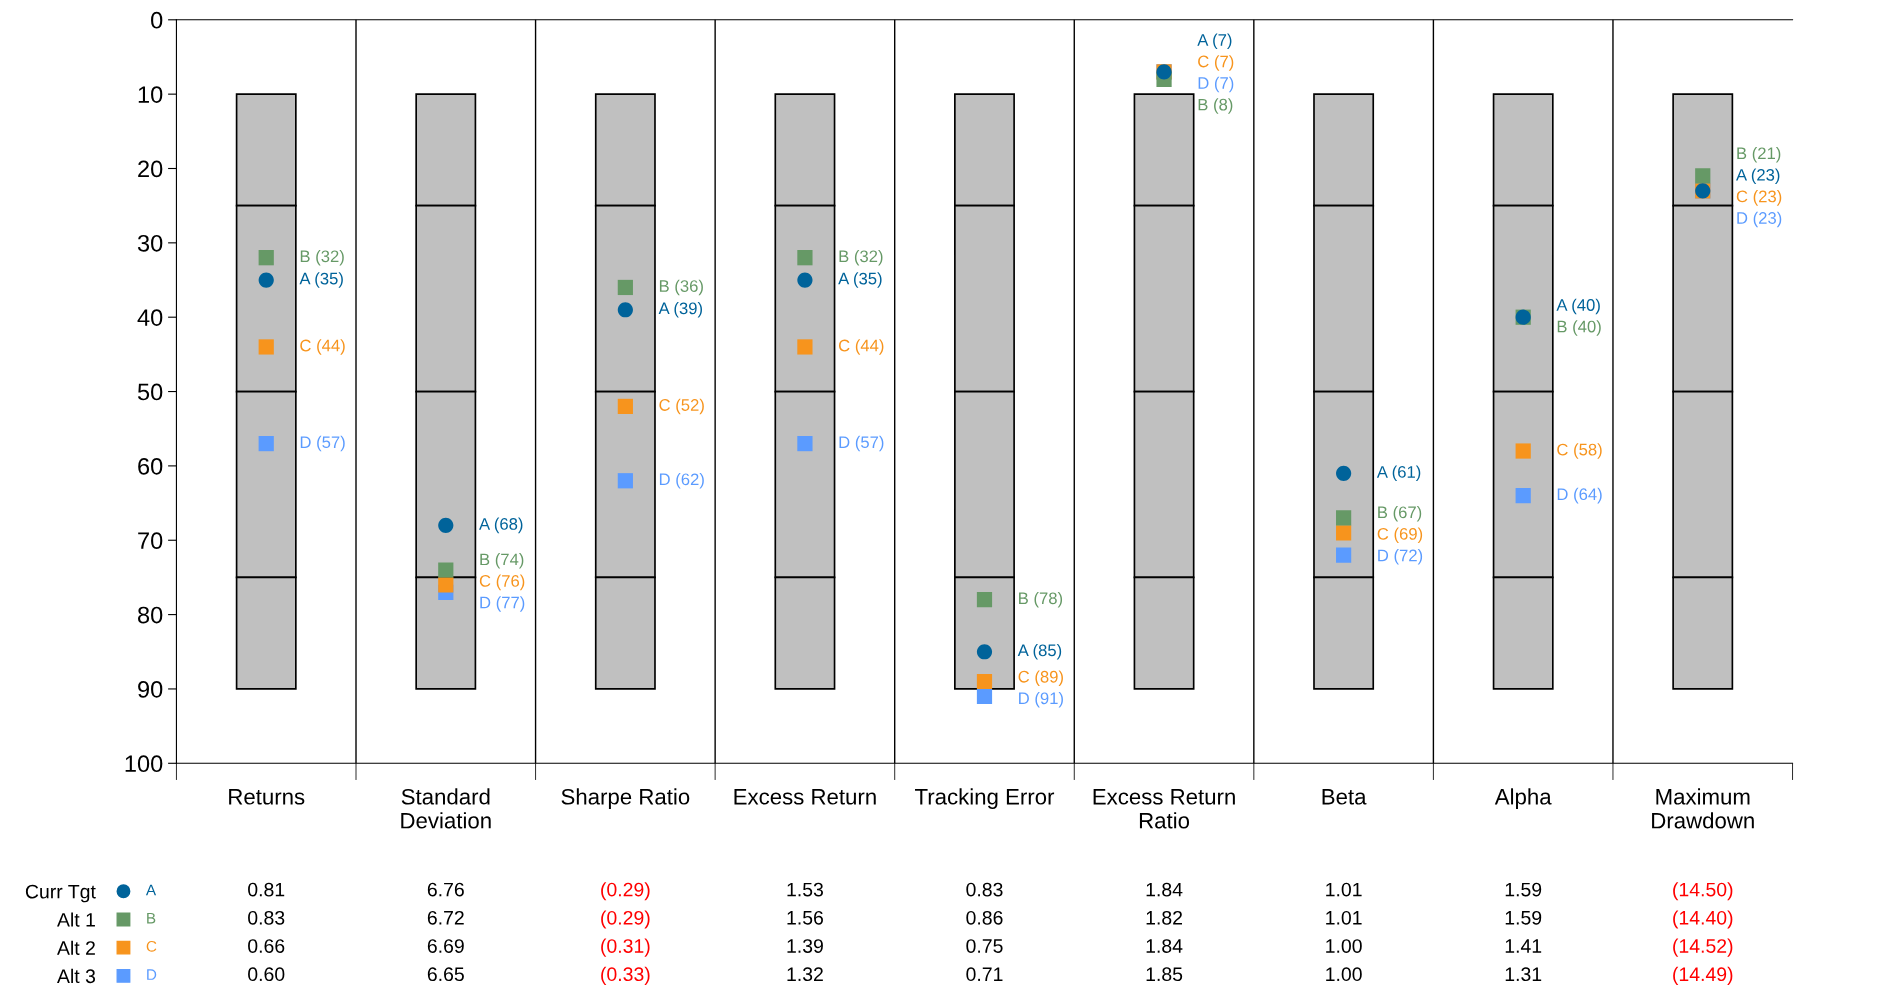 This screenshot has width=1877, height=990. I want to click on legend-label: B, so click(151, 918).